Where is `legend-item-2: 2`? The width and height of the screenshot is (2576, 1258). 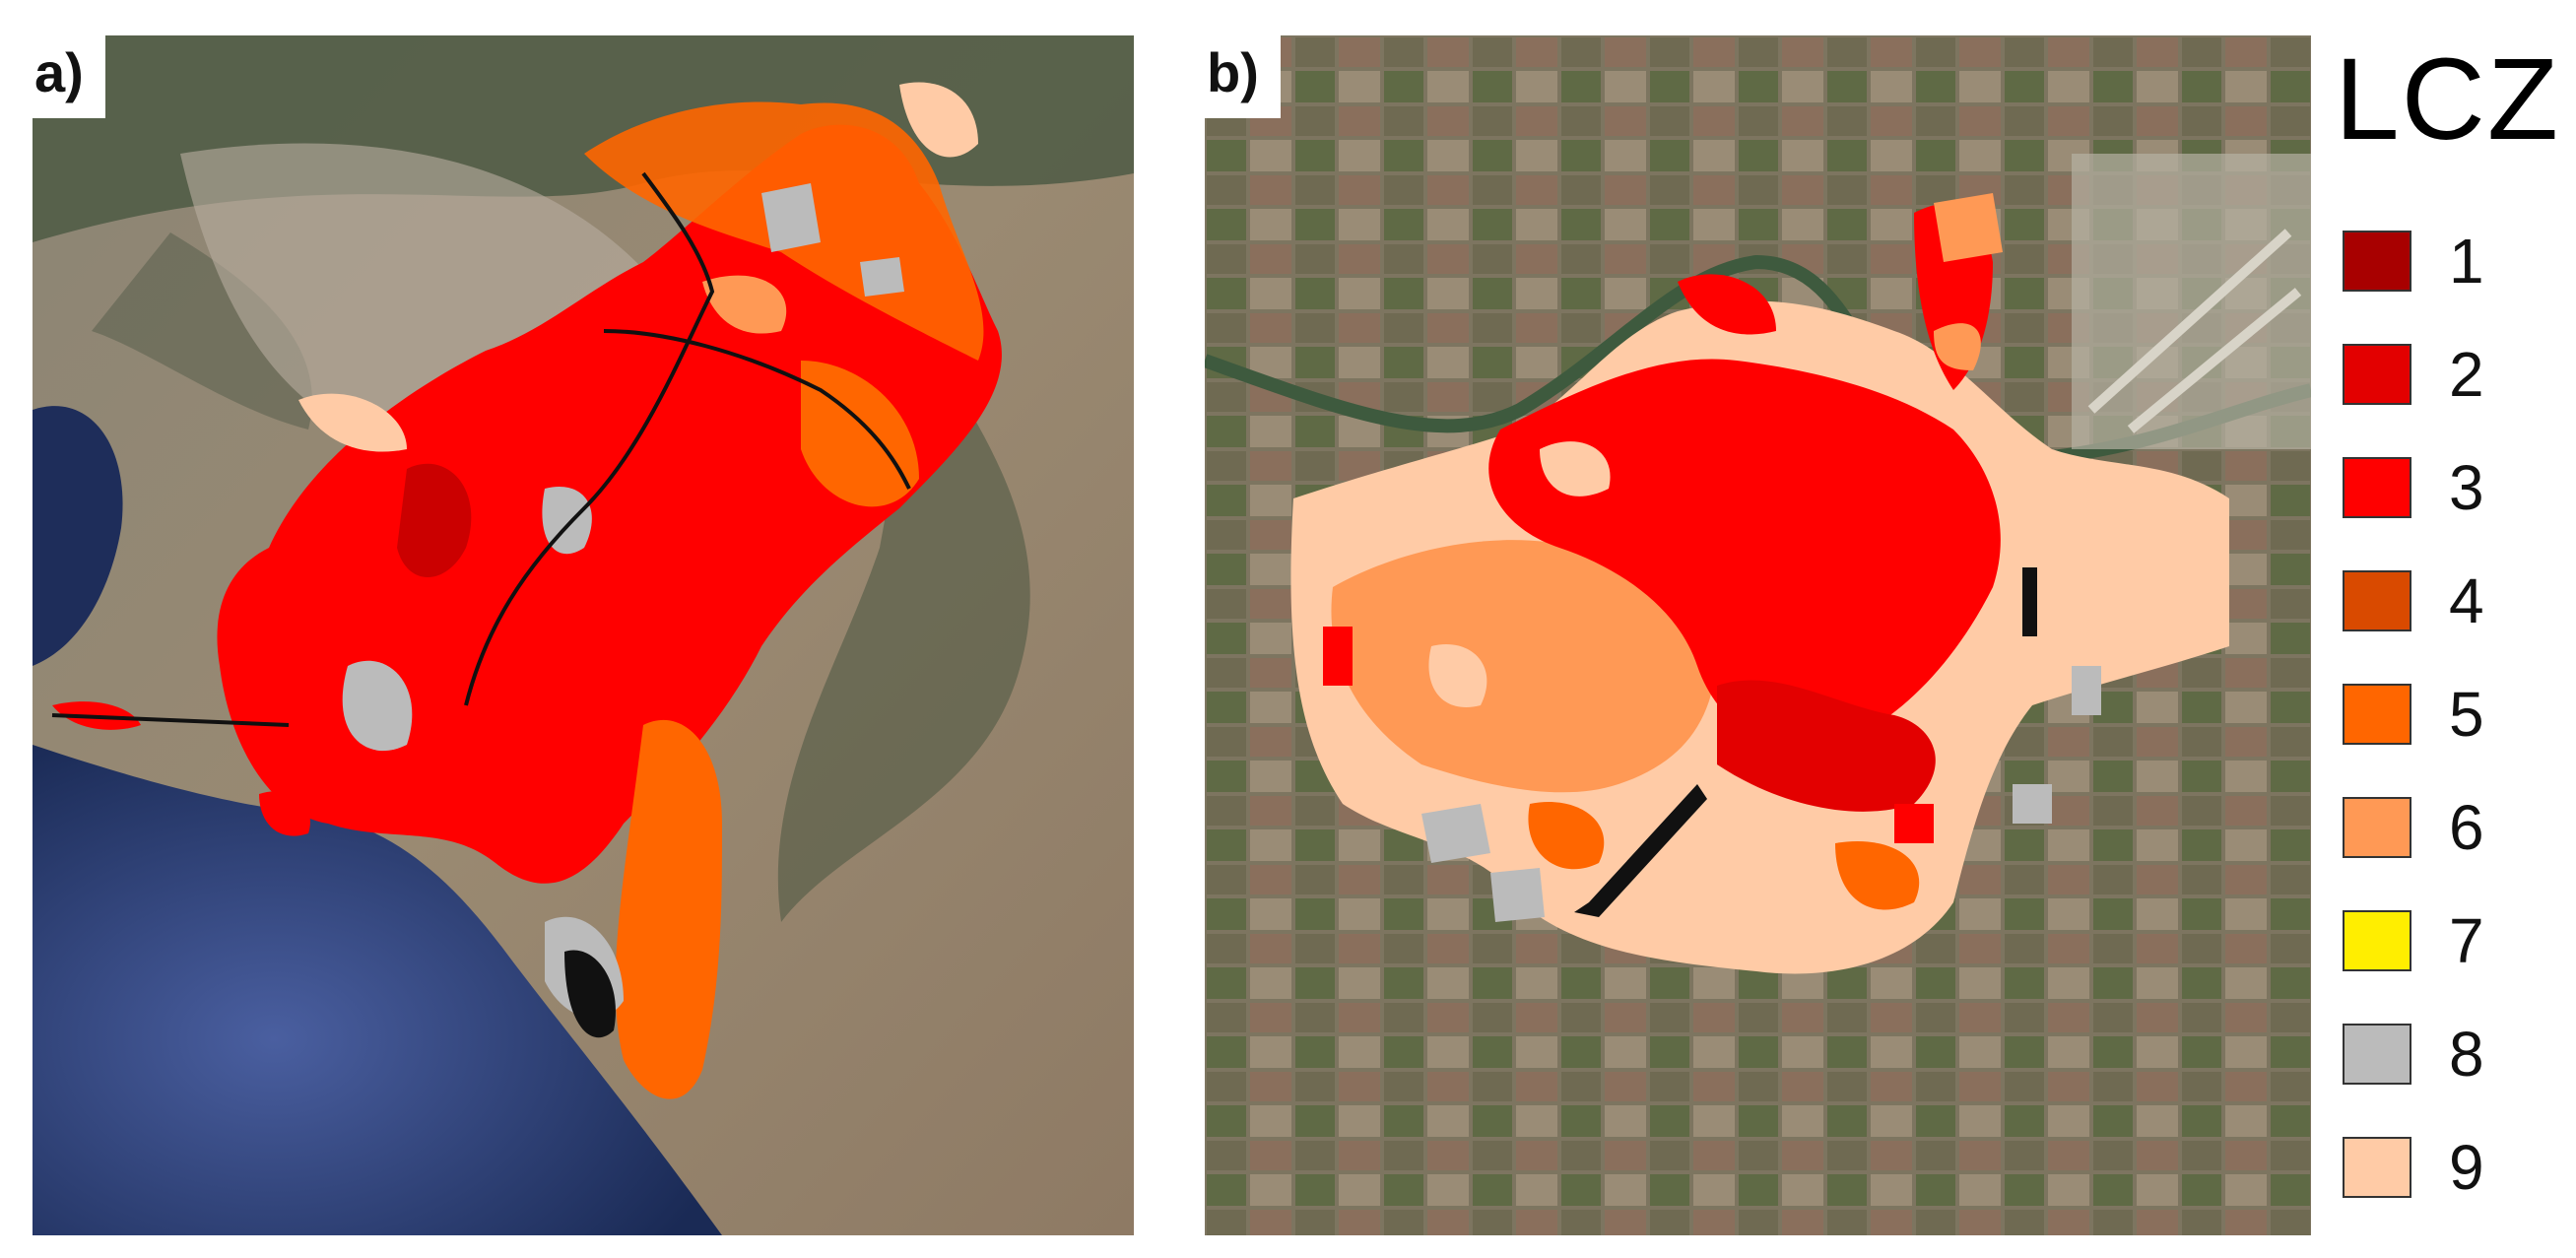 legend-item-2: 2 is located at coordinates (2414, 374).